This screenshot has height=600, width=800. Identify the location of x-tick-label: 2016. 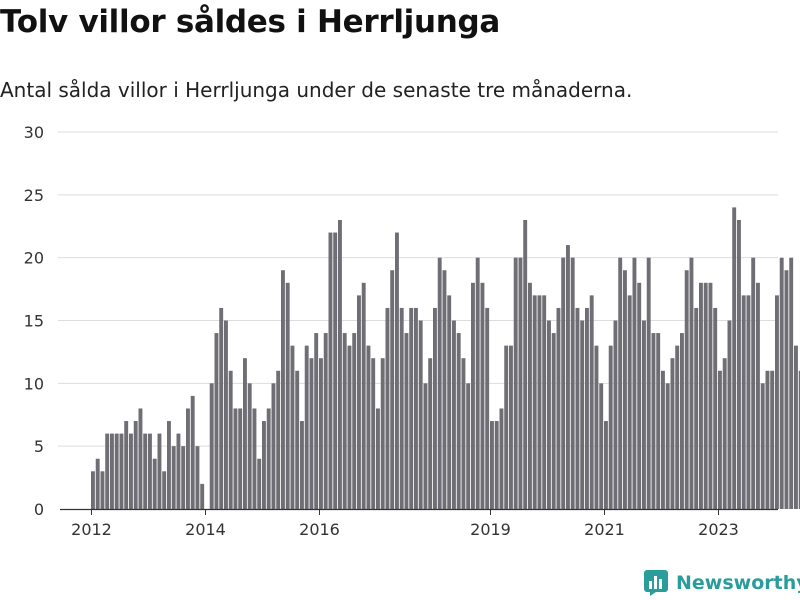
(319, 529).